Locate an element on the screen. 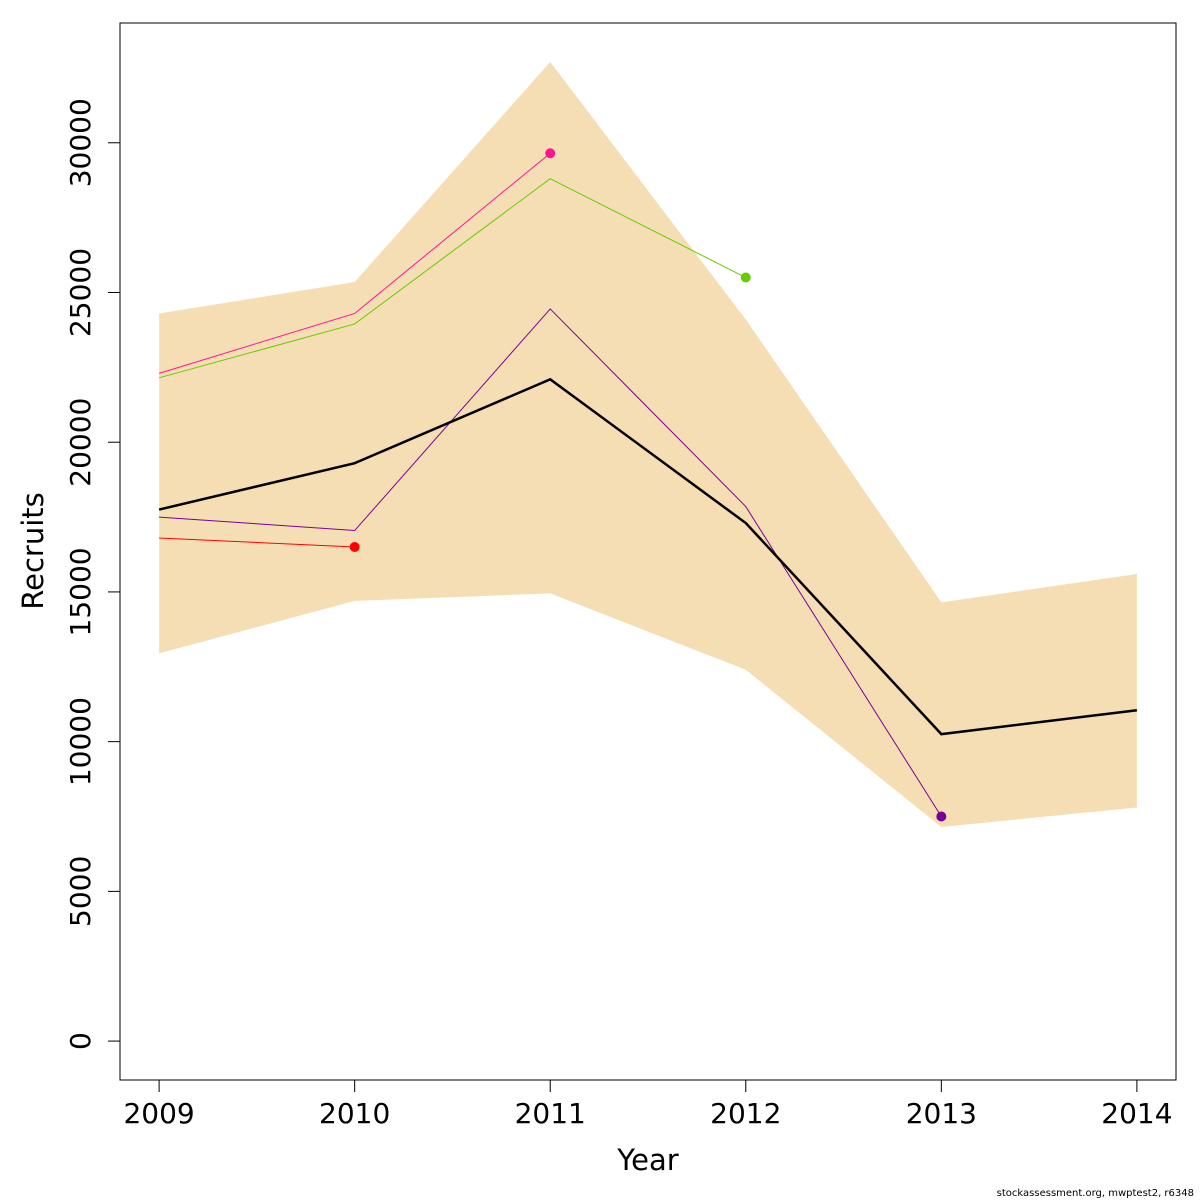 Image resolution: width=1200 pixels, height=1200 pixels. x-axis-title: Year is located at coordinates (647, 1160).